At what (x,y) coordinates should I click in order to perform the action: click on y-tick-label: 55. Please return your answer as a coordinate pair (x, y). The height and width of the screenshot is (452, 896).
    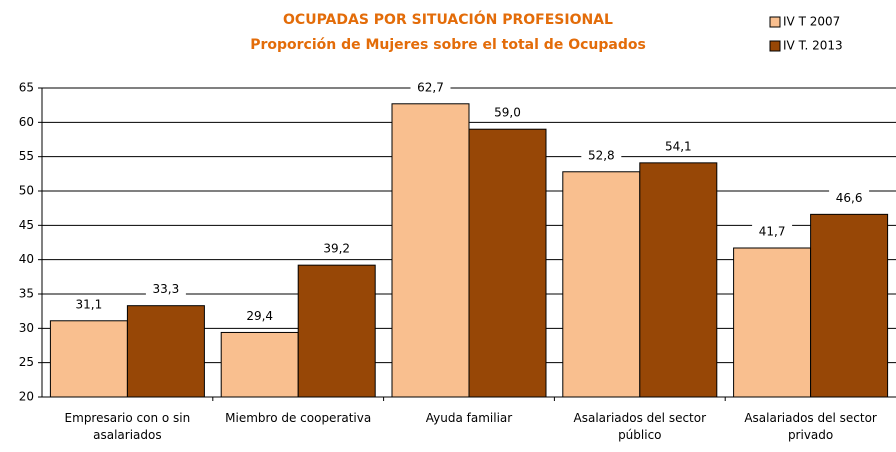
    Looking at the image, I should click on (26, 156).